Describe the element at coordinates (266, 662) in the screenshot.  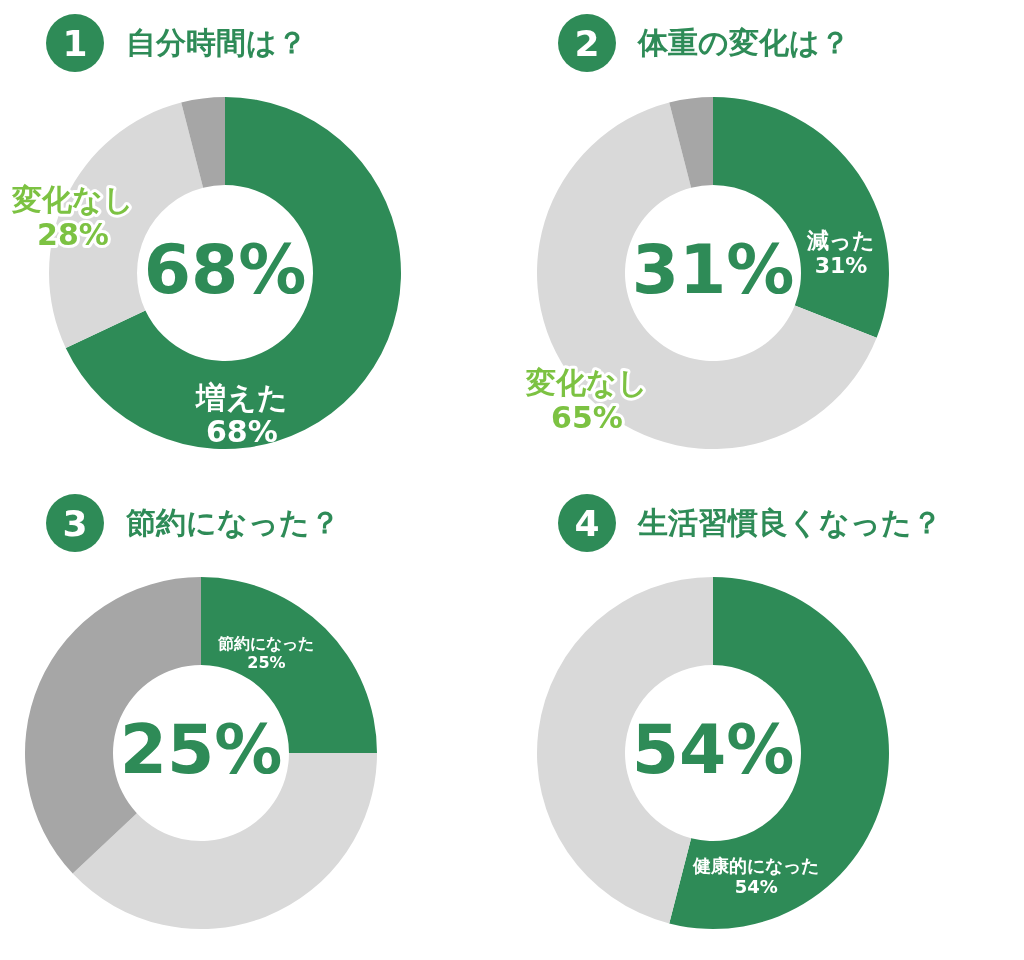
I see `data-label: 25%` at that location.